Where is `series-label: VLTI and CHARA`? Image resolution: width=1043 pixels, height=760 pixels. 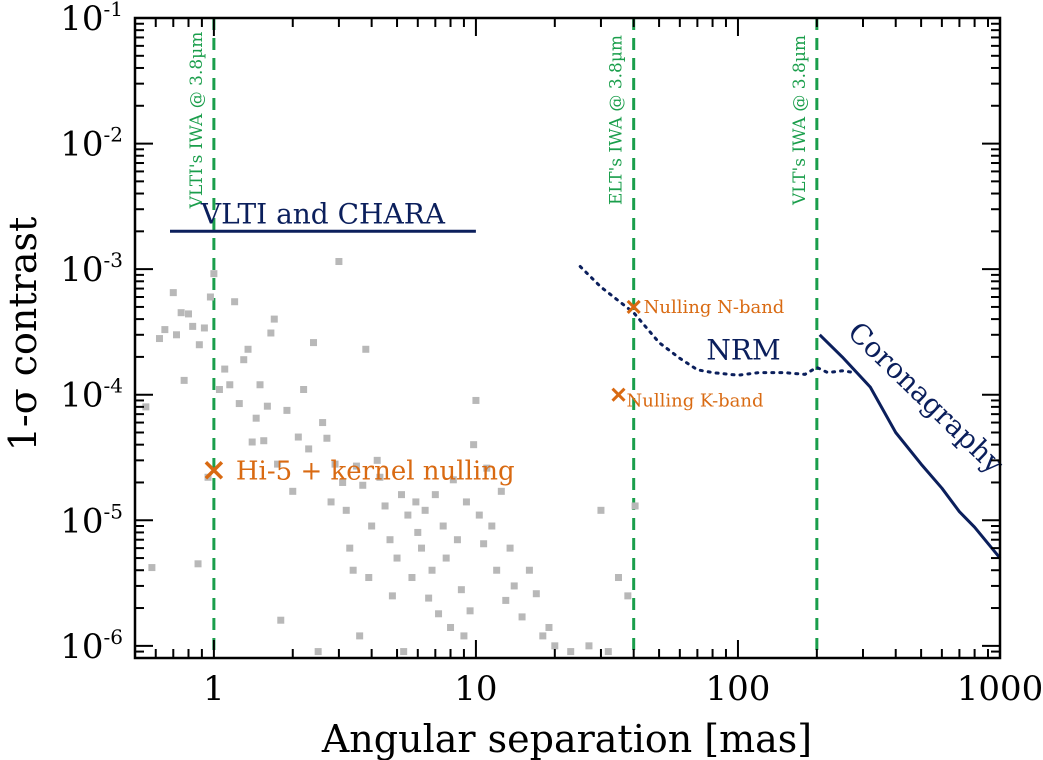
series-label: VLTI and CHARA is located at coordinates (323, 213).